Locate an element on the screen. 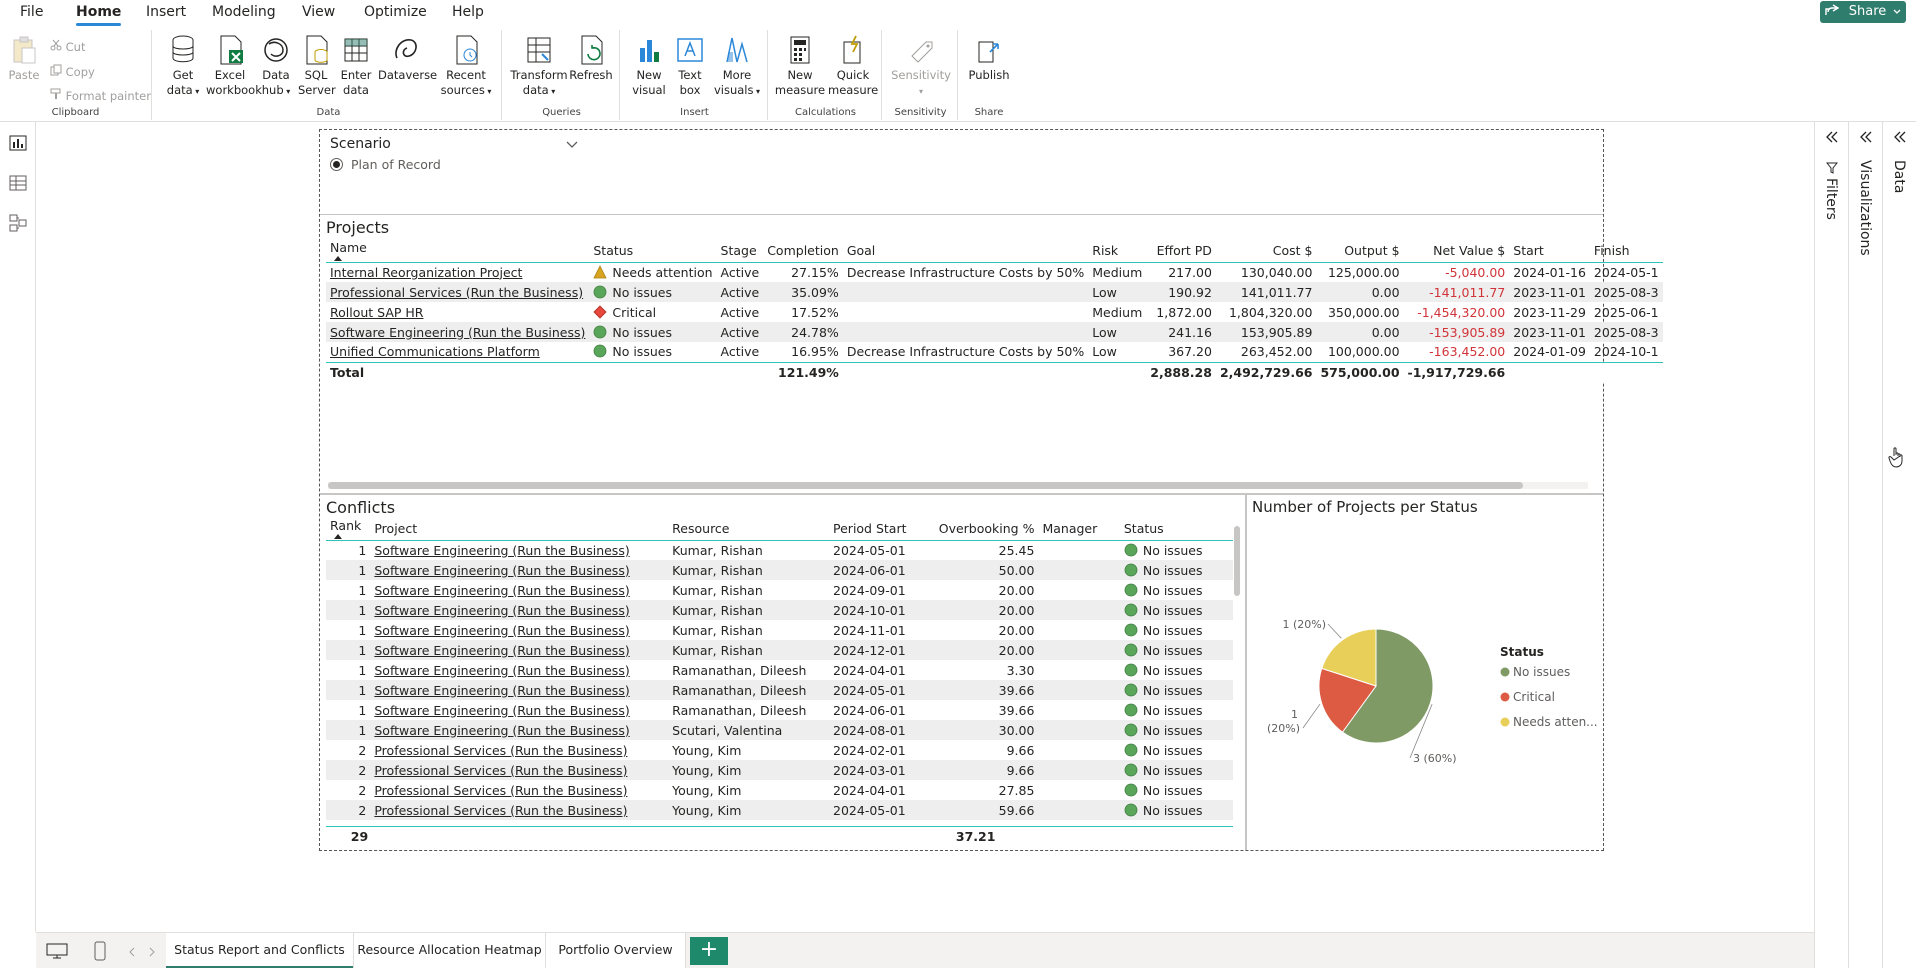  chevron-right-icon is located at coordinates (152, 952).